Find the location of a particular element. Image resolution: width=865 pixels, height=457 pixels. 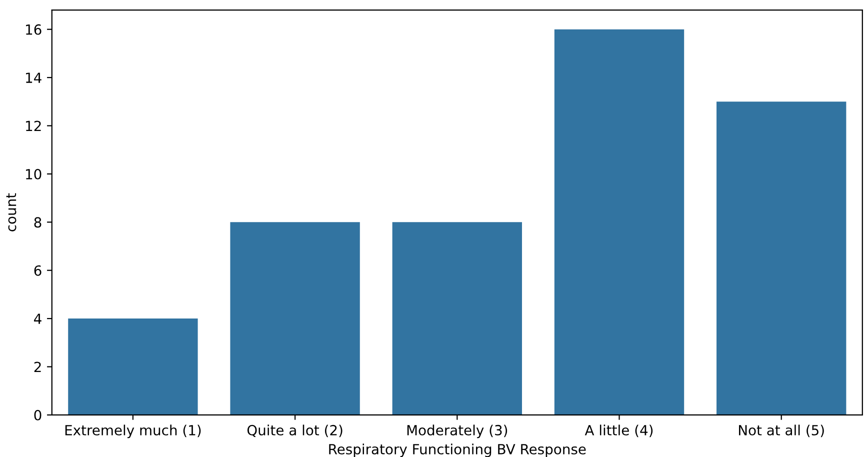

x-axis-title: Respiratory Functioning BV Response is located at coordinates (457, 450).